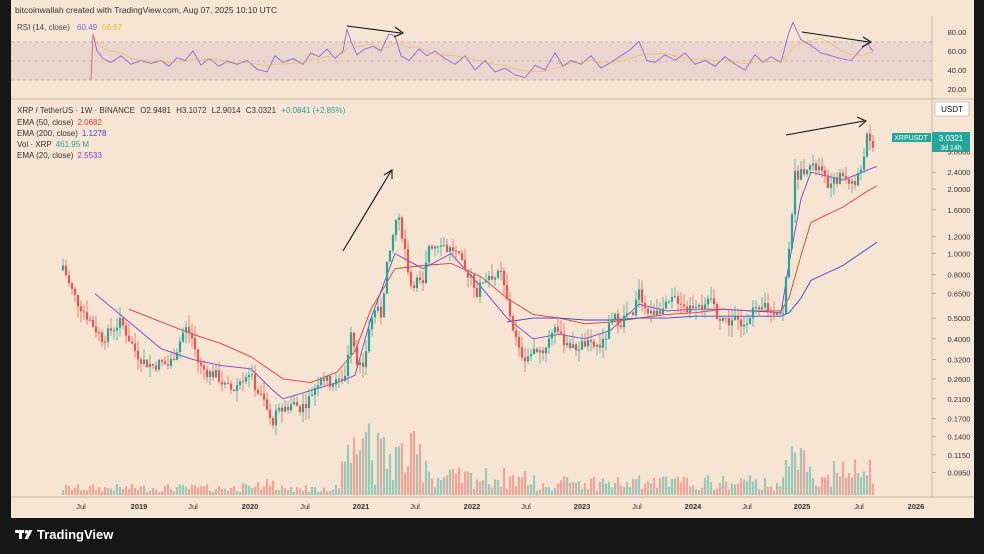 The width and height of the screenshot is (984, 554). What do you see at coordinates (64, 534) in the screenshot?
I see `tradingview-logo: TradingView` at bounding box center [64, 534].